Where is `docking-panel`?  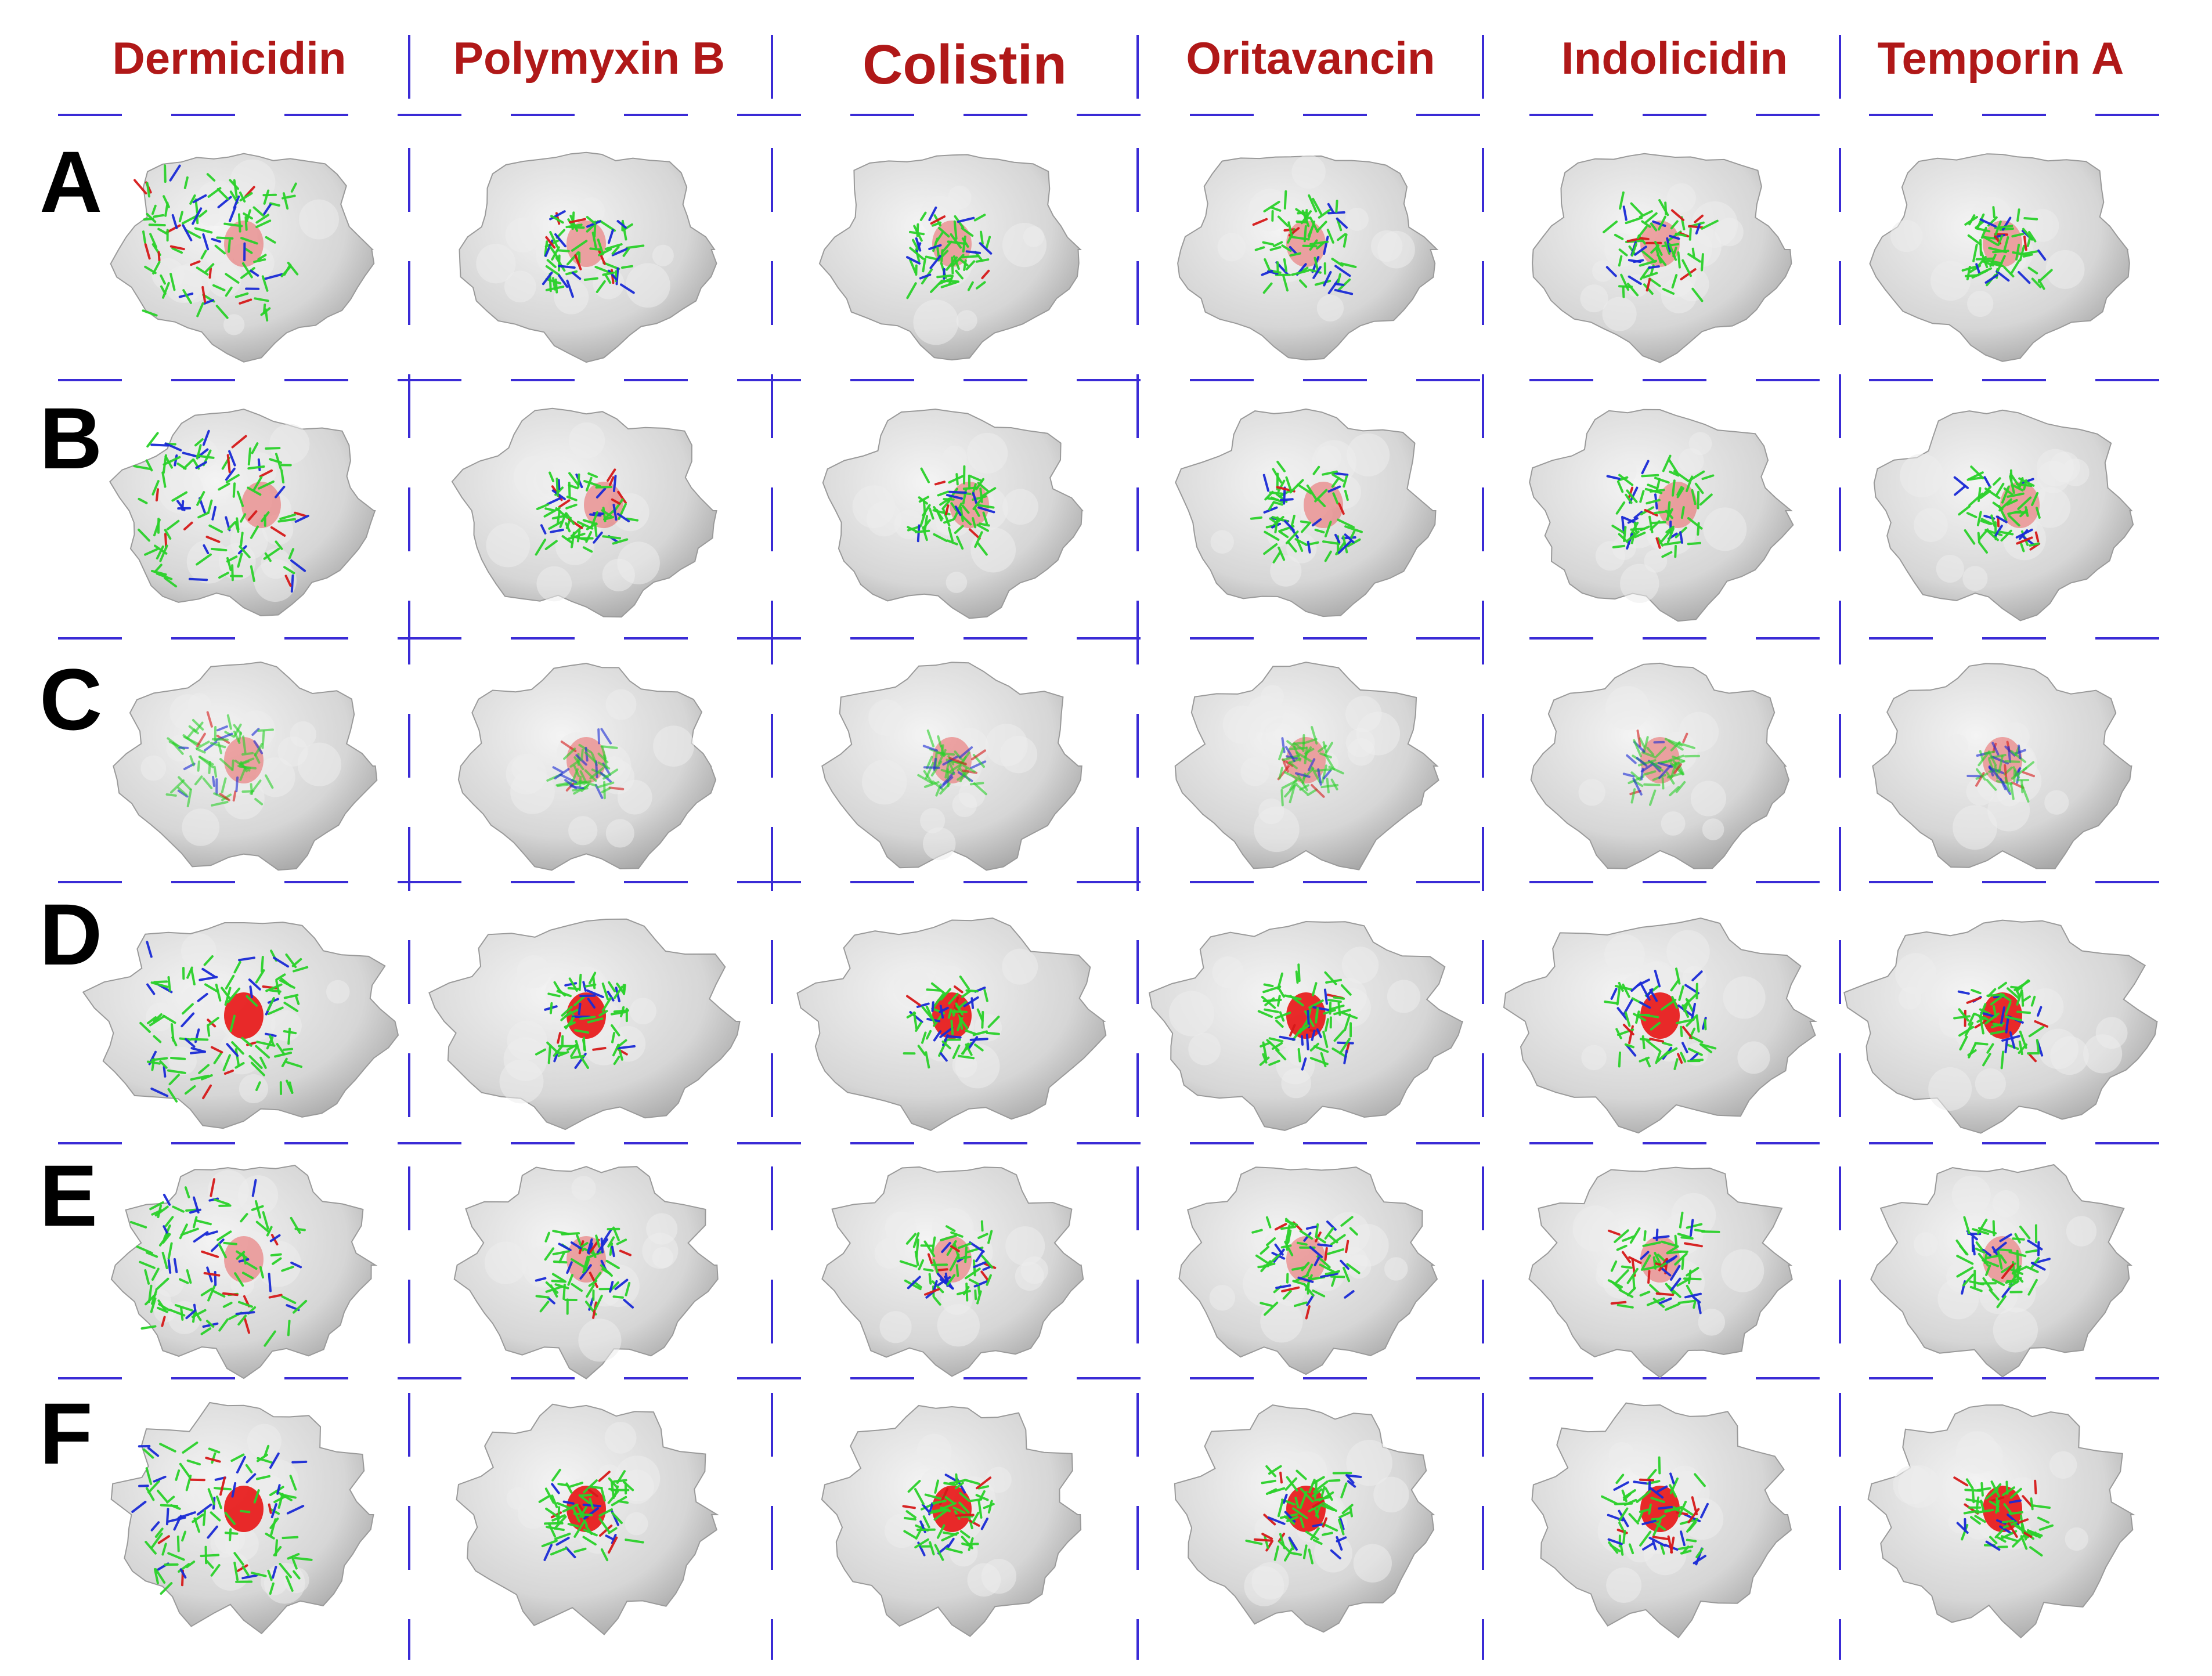 docking-panel is located at coordinates (1660, 766).